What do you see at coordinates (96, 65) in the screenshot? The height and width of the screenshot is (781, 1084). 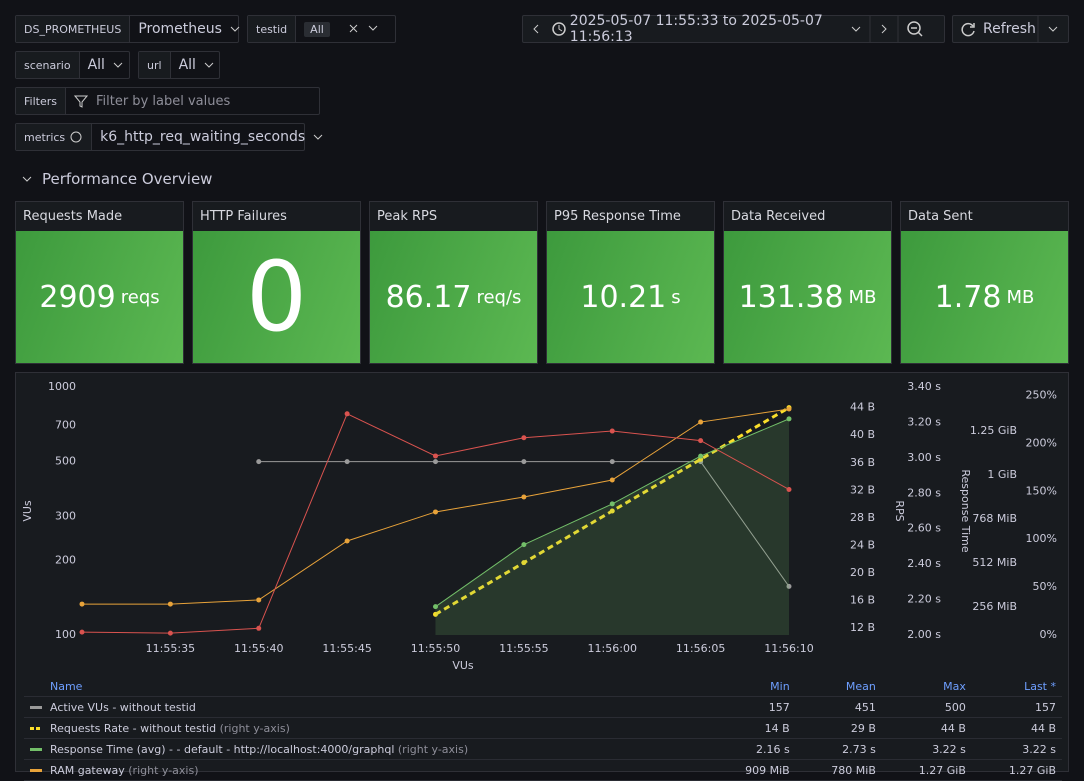 I see `value: All` at bounding box center [96, 65].